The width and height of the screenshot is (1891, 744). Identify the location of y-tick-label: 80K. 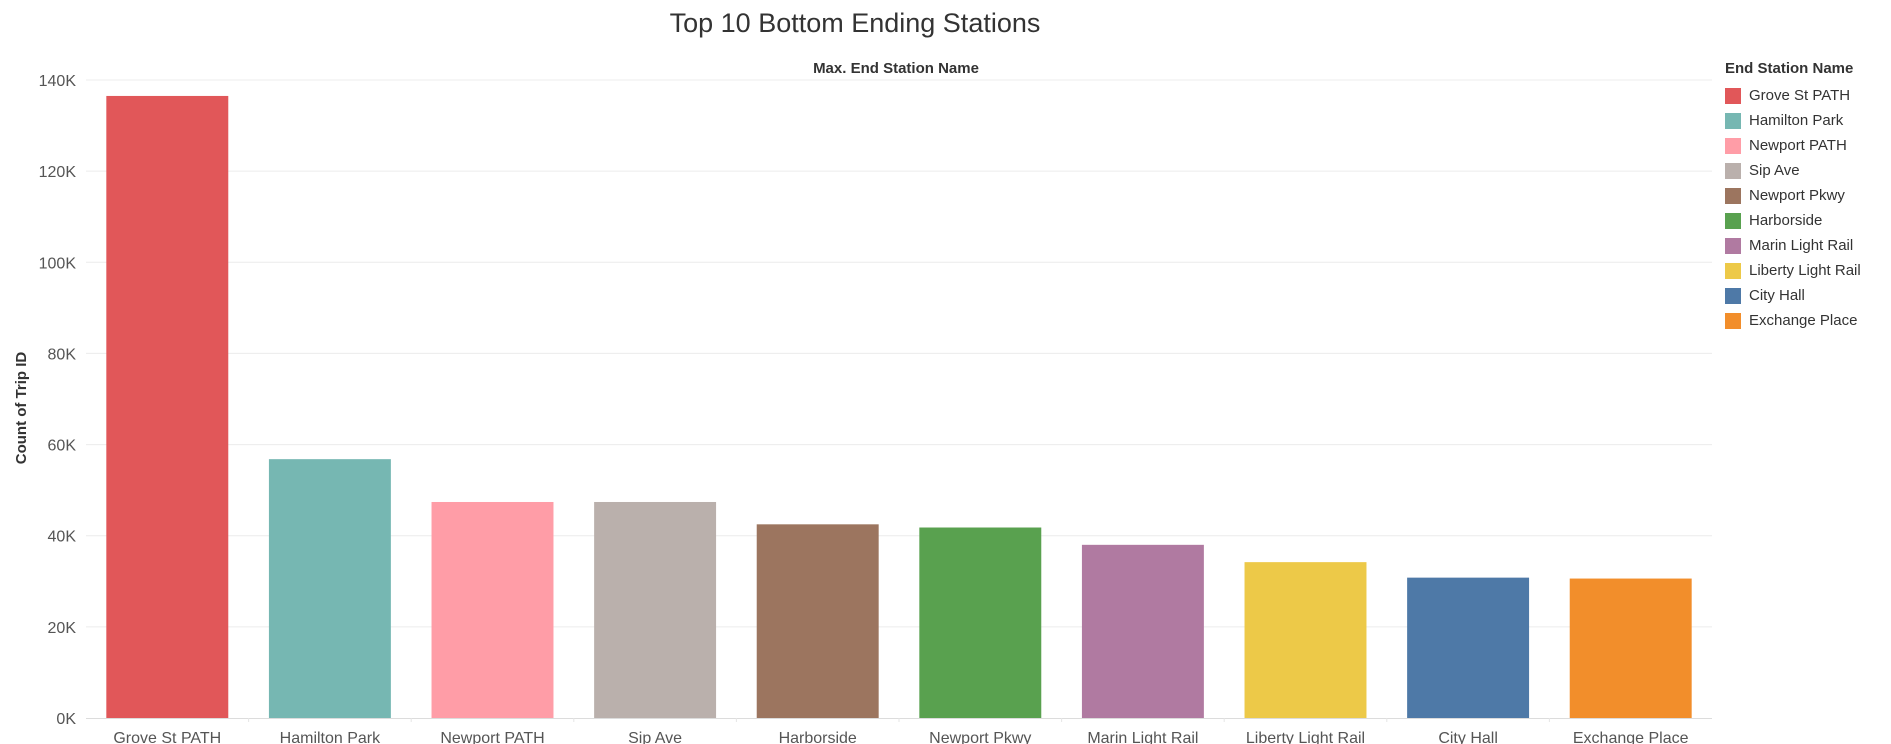
(62, 354).